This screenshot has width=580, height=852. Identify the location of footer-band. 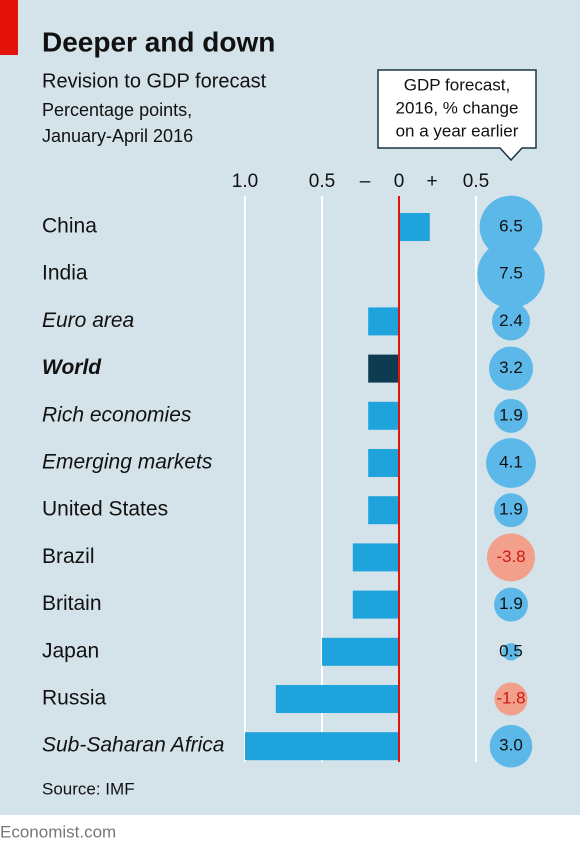
(290, 833).